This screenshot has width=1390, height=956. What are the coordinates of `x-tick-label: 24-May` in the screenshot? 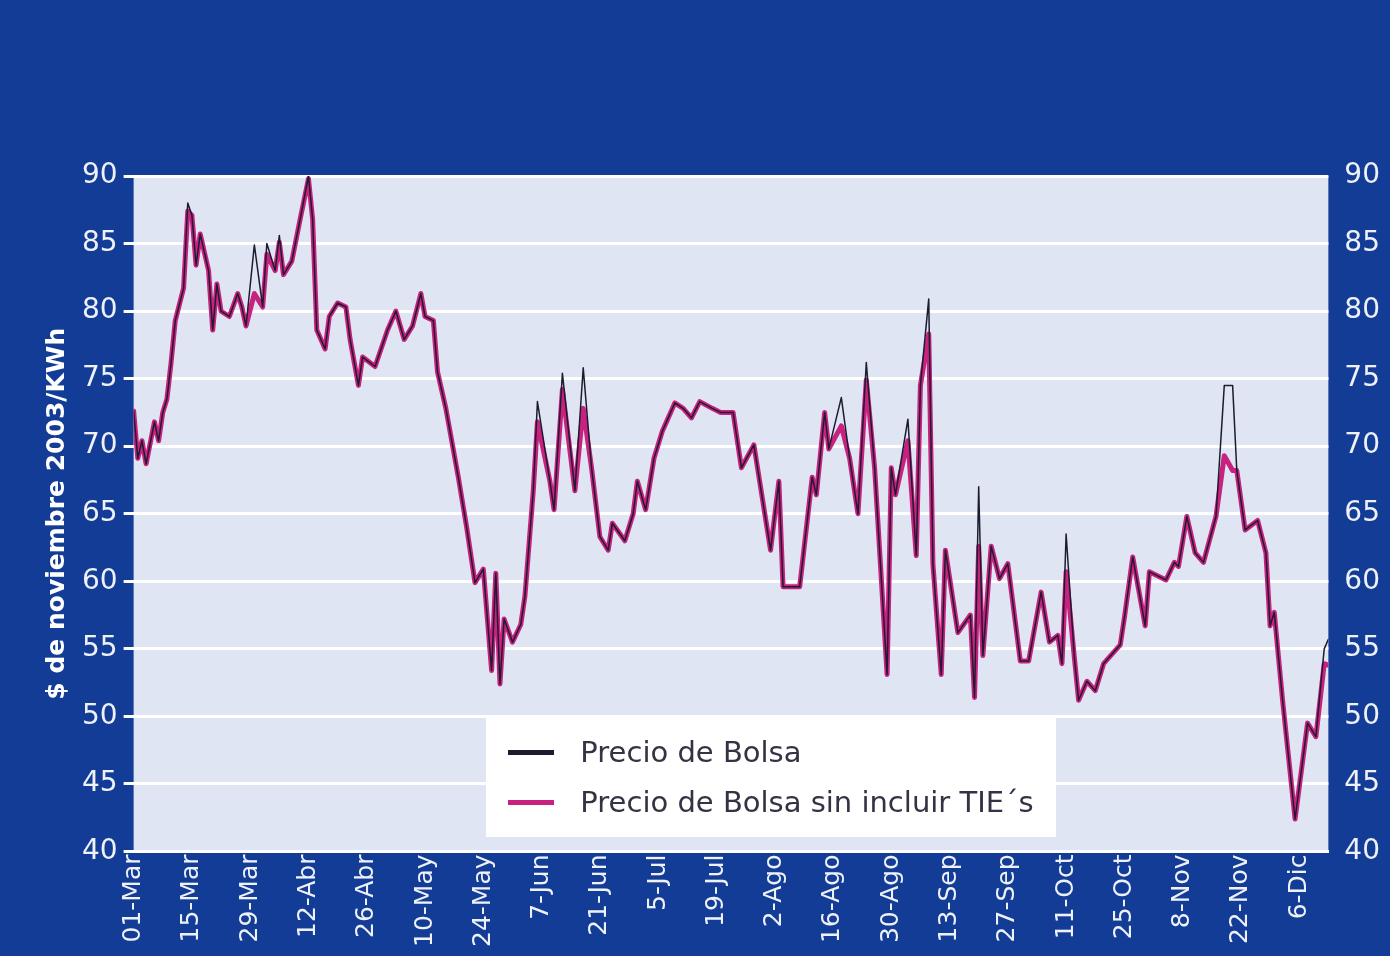 It's located at (481, 901).